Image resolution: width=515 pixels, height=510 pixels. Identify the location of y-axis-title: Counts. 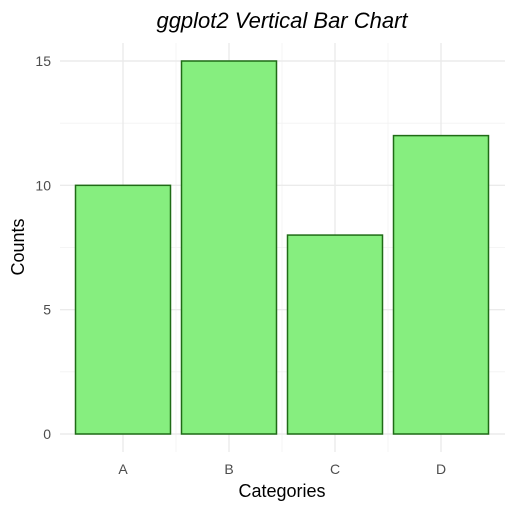
(18, 246).